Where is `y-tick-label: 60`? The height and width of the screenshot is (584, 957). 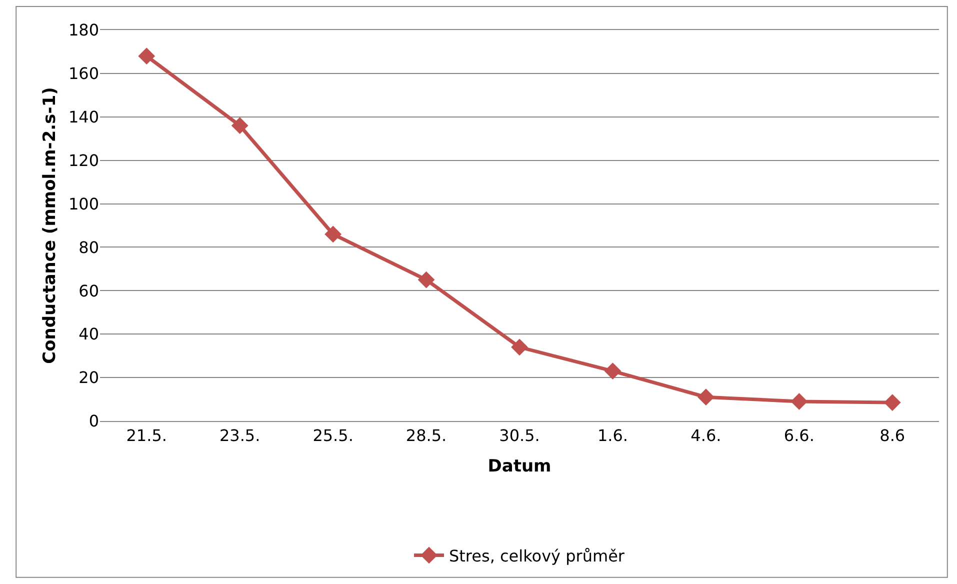 y-tick-label: 60 is located at coordinates (88, 290).